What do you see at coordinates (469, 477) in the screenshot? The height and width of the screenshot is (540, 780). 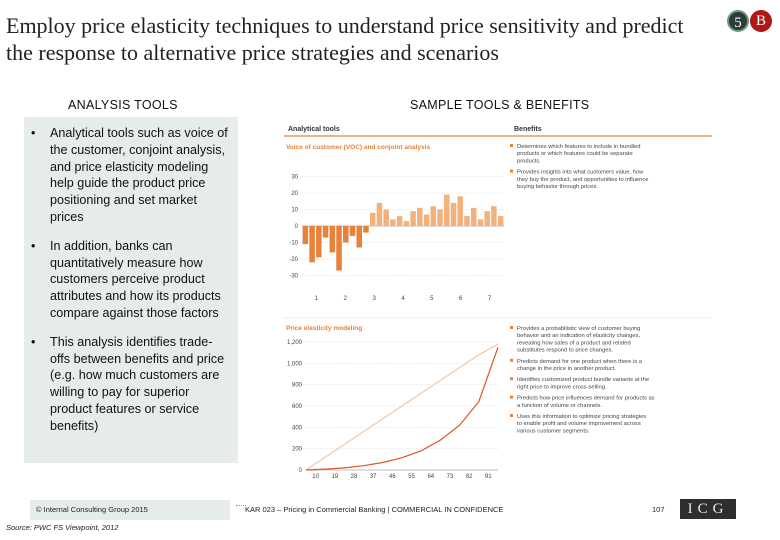 I see `elasticity-x-tick: 82` at bounding box center [469, 477].